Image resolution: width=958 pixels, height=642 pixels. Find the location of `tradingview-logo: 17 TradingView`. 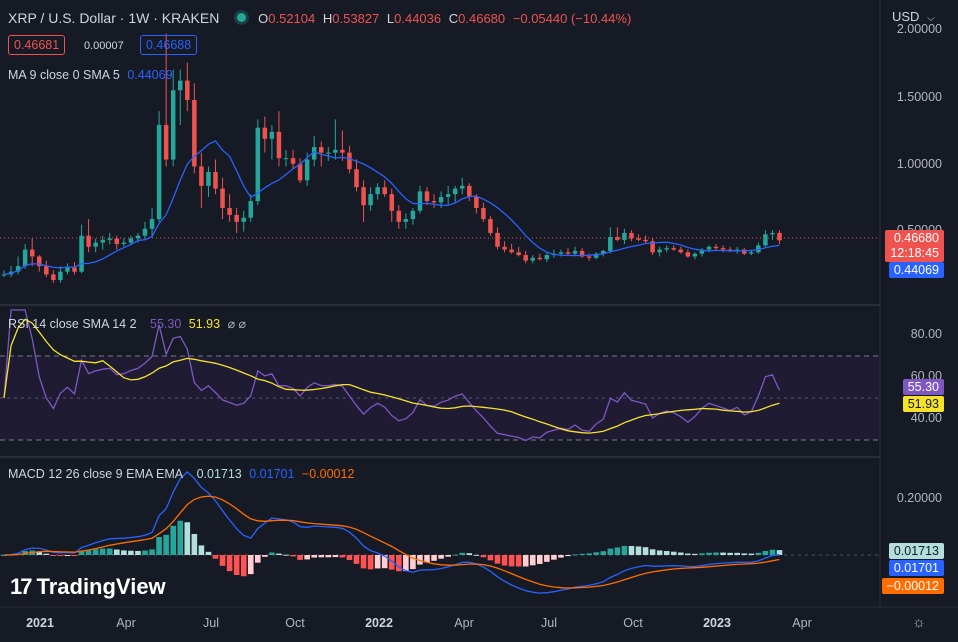

tradingview-logo: 17 TradingView is located at coordinates (90, 587).